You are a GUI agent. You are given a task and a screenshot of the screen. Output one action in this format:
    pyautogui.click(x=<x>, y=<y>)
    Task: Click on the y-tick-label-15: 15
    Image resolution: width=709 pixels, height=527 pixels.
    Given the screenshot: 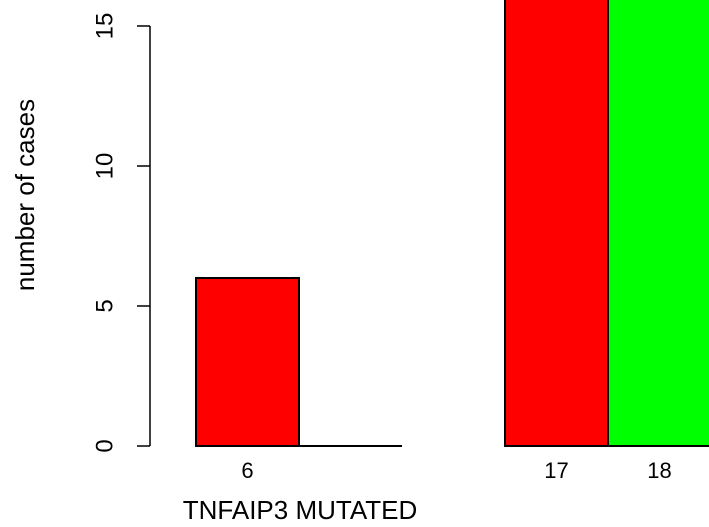 What is the action you would take?
    pyautogui.click(x=104, y=26)
    